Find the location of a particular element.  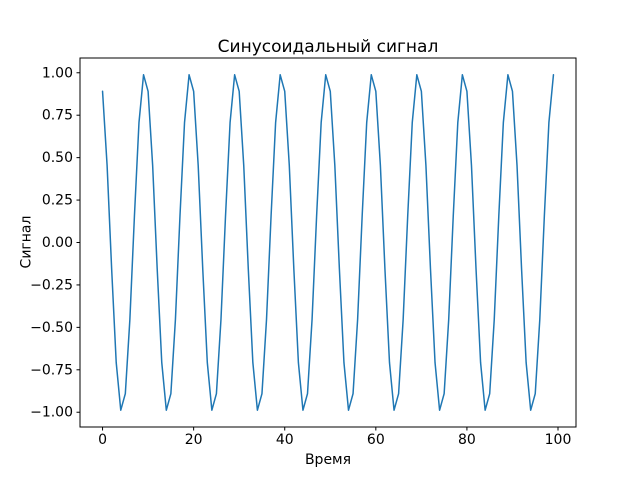

y-tick-label: 0.25 is located at coordinates (57, 201).